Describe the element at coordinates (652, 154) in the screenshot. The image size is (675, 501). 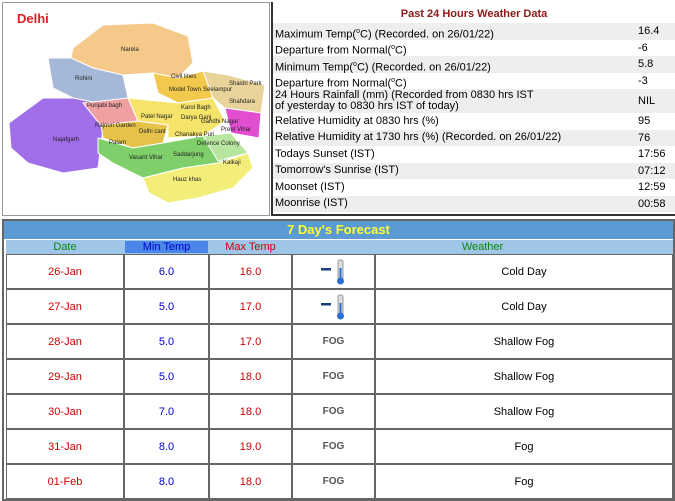
I see `row-value: 17:56` at that location.